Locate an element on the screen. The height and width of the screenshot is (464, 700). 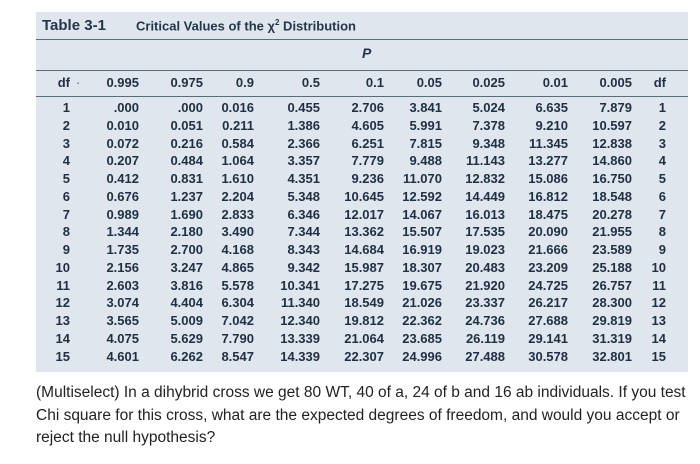
critical-value-cell: 9.342 is located at coordinates (303, 267).